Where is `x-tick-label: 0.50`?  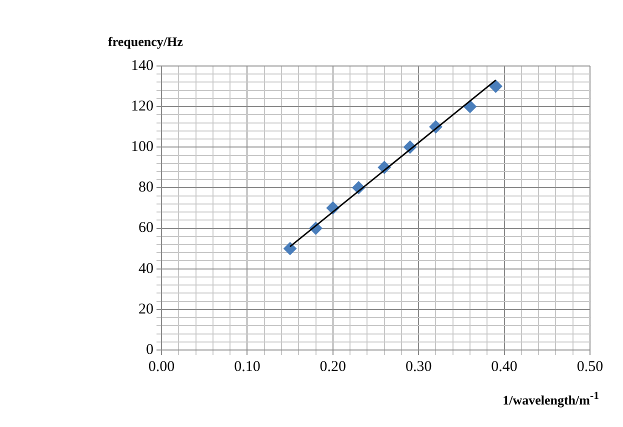
x-tick-label: 0.50 is located at coordinates (590, 366).